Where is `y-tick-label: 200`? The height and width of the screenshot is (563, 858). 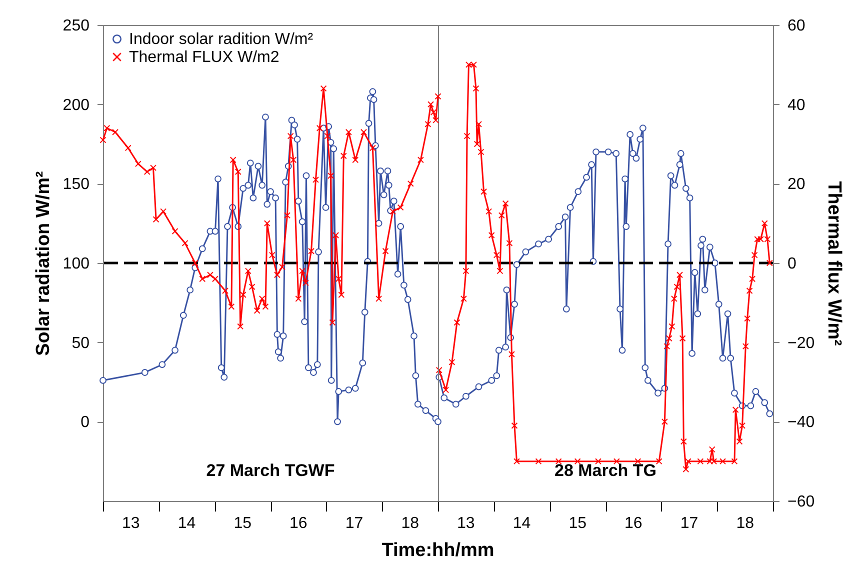 y-tick-label: 200 is located at coordinates (76, 105).